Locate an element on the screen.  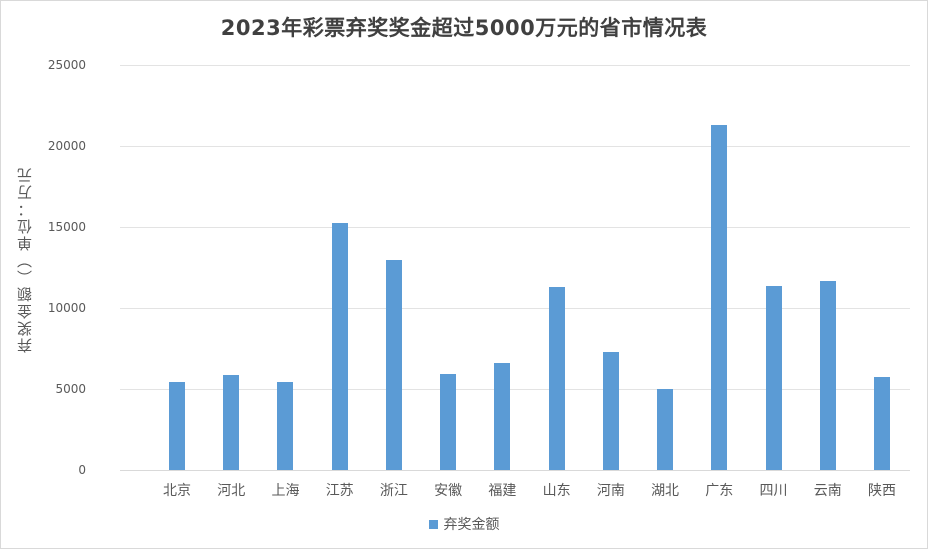
x-tick-label: 云南 is located at coordinates (827, 491).